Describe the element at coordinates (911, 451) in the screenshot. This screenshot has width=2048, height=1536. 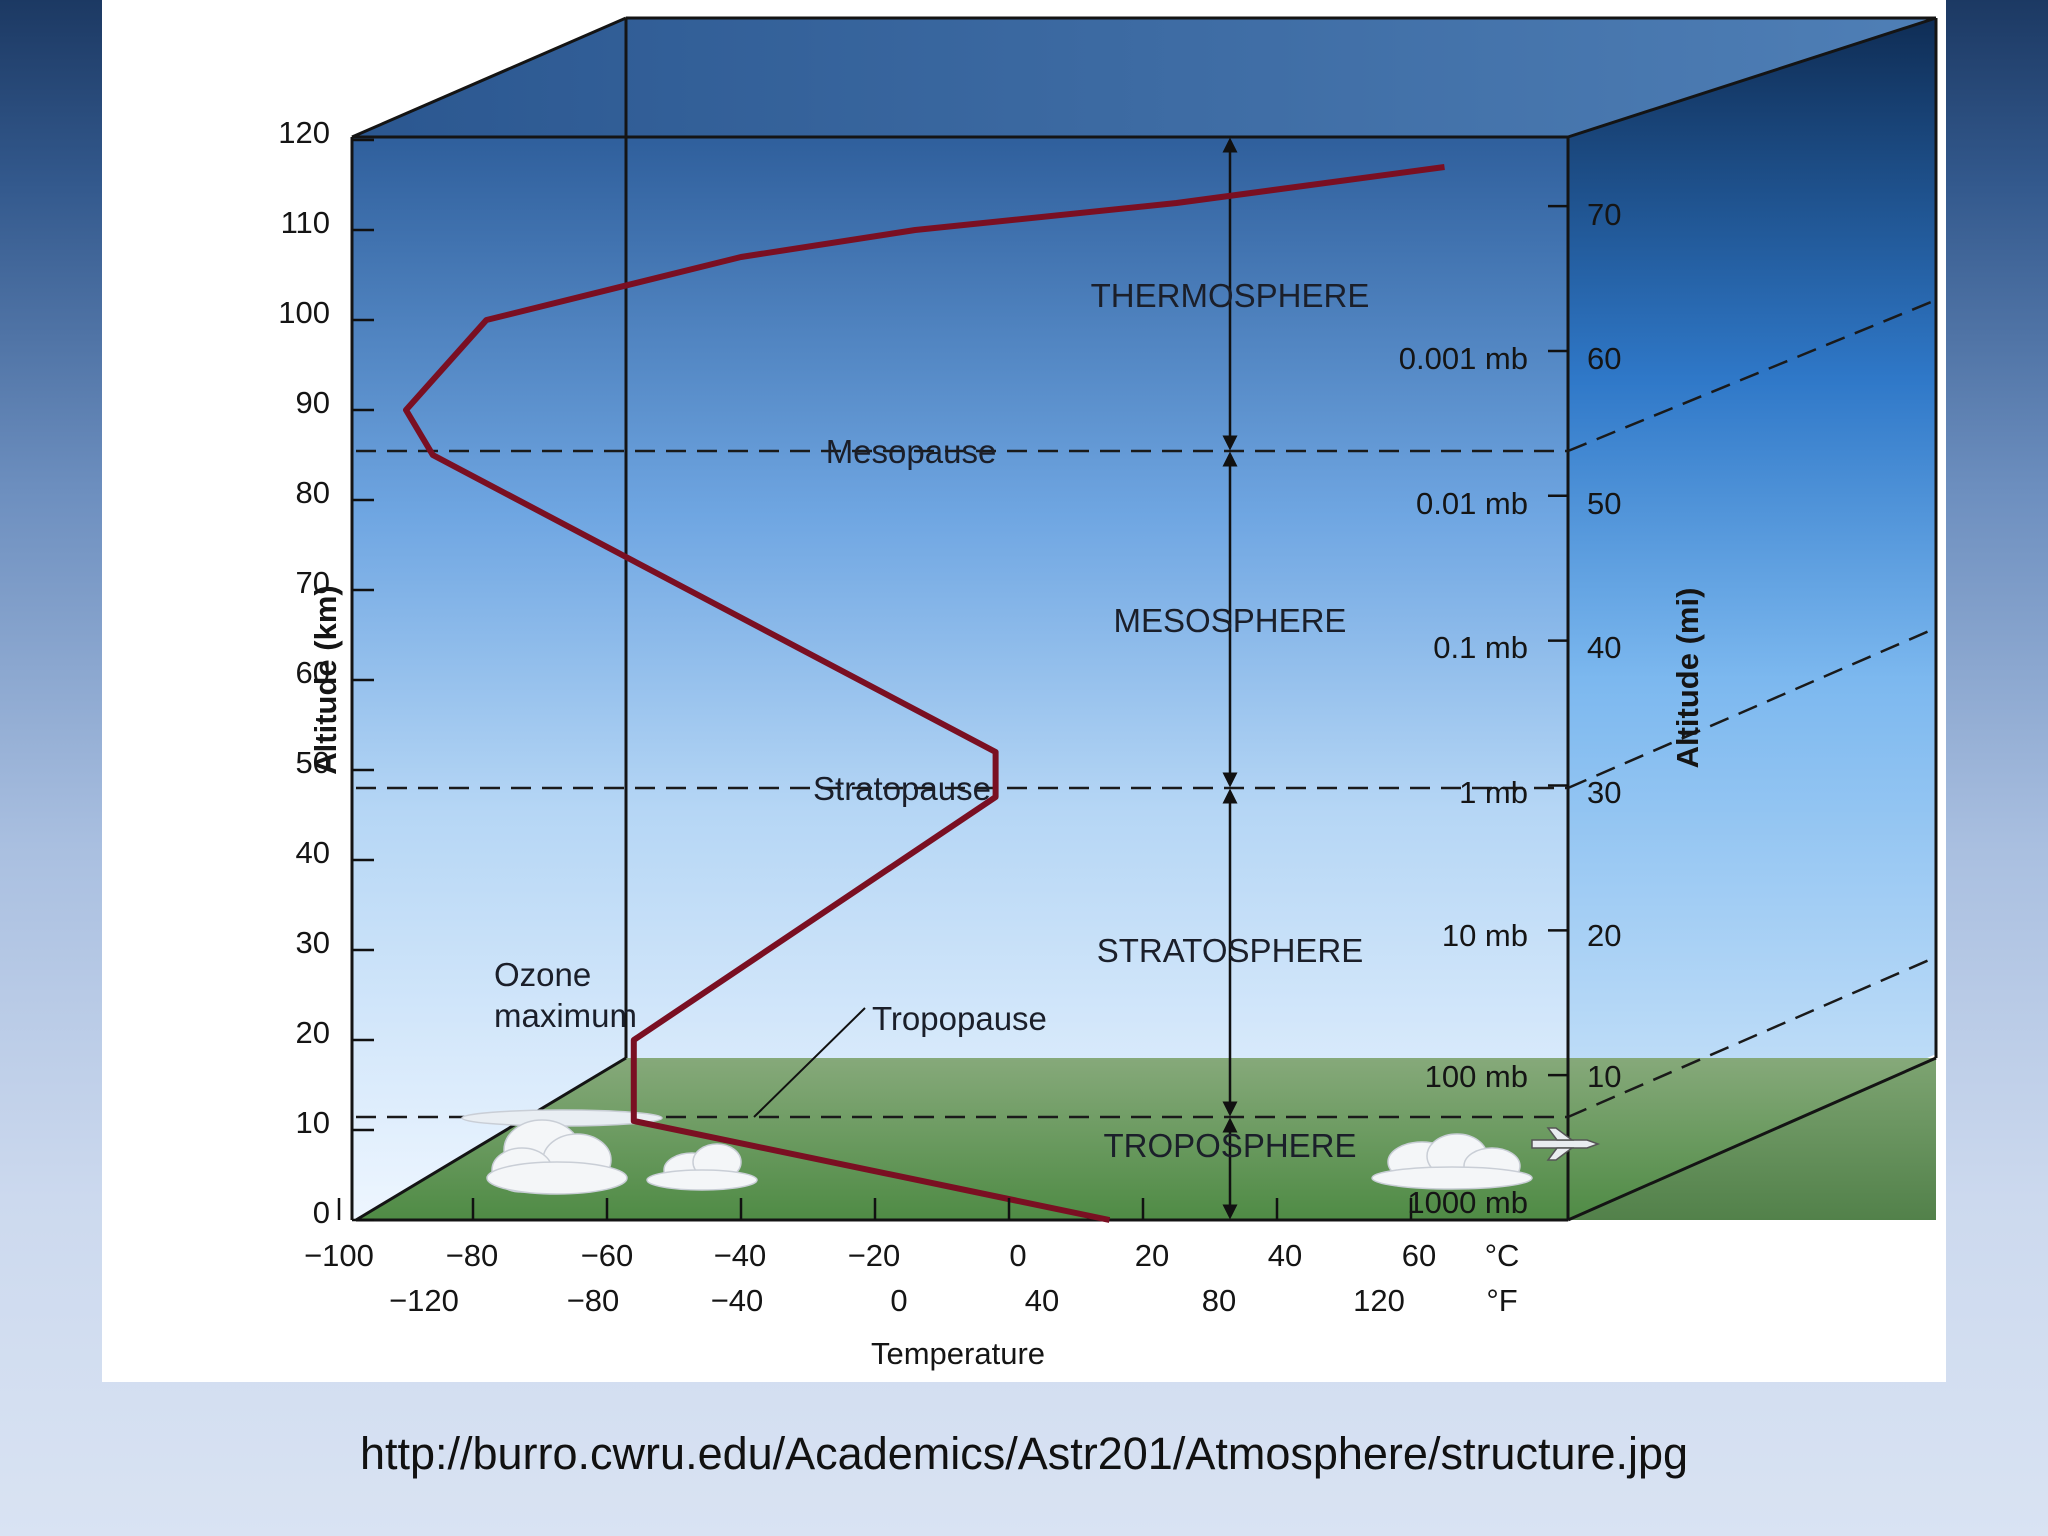
I see `label-mesopause: Mesopause` at that location.